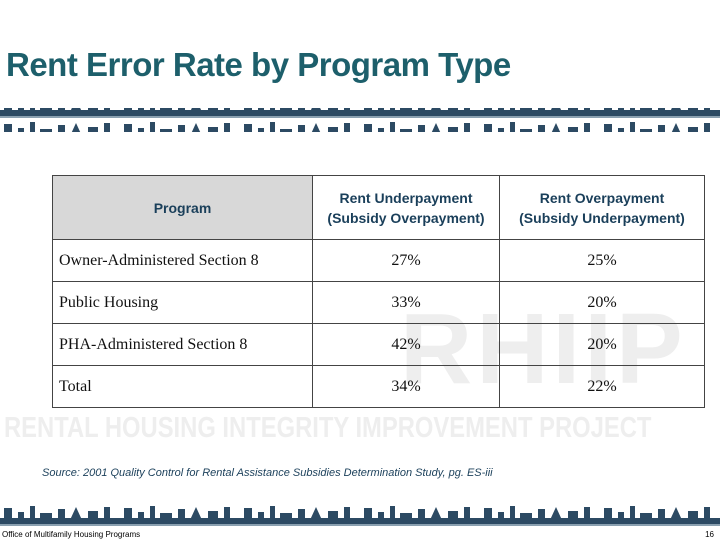 This screenshot has height=540, width=720. What do you see at coordinates (602, 207) in the screenshot?
I see `column-header: Rent Overpayment (Subsidy Underpayment)` at bounding box center [602, 207].